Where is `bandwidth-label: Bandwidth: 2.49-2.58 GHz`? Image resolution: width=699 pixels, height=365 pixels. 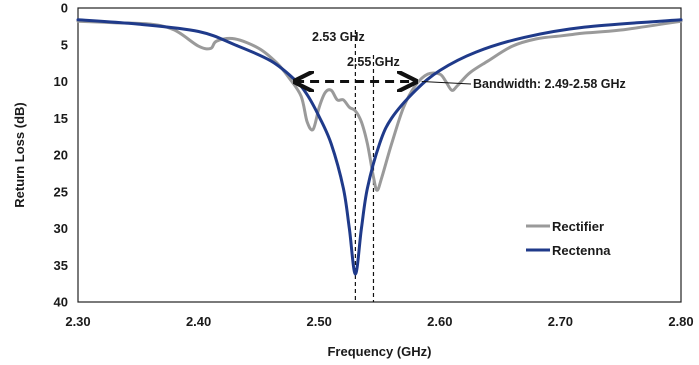
bandwidth-label: Bandwidth: 2.49-2.58 GHz is located at coordinates (549, 84).